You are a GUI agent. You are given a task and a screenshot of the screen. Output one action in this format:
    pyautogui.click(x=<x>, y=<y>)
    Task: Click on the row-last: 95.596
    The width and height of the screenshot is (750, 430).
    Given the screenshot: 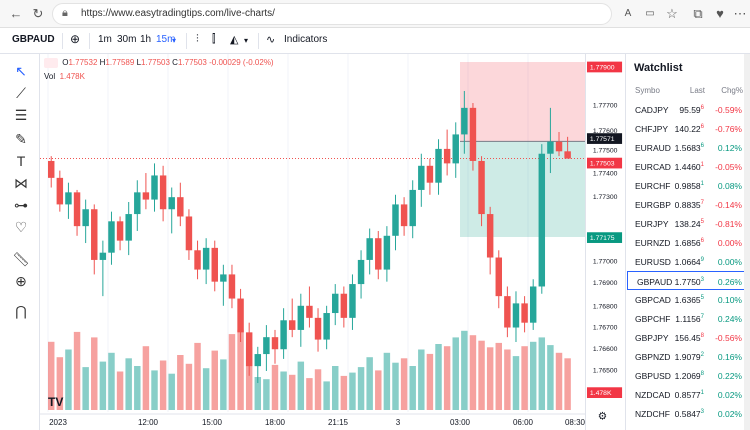 What is the action you would take?
    pyautogui.click(x=691, y=110)
    